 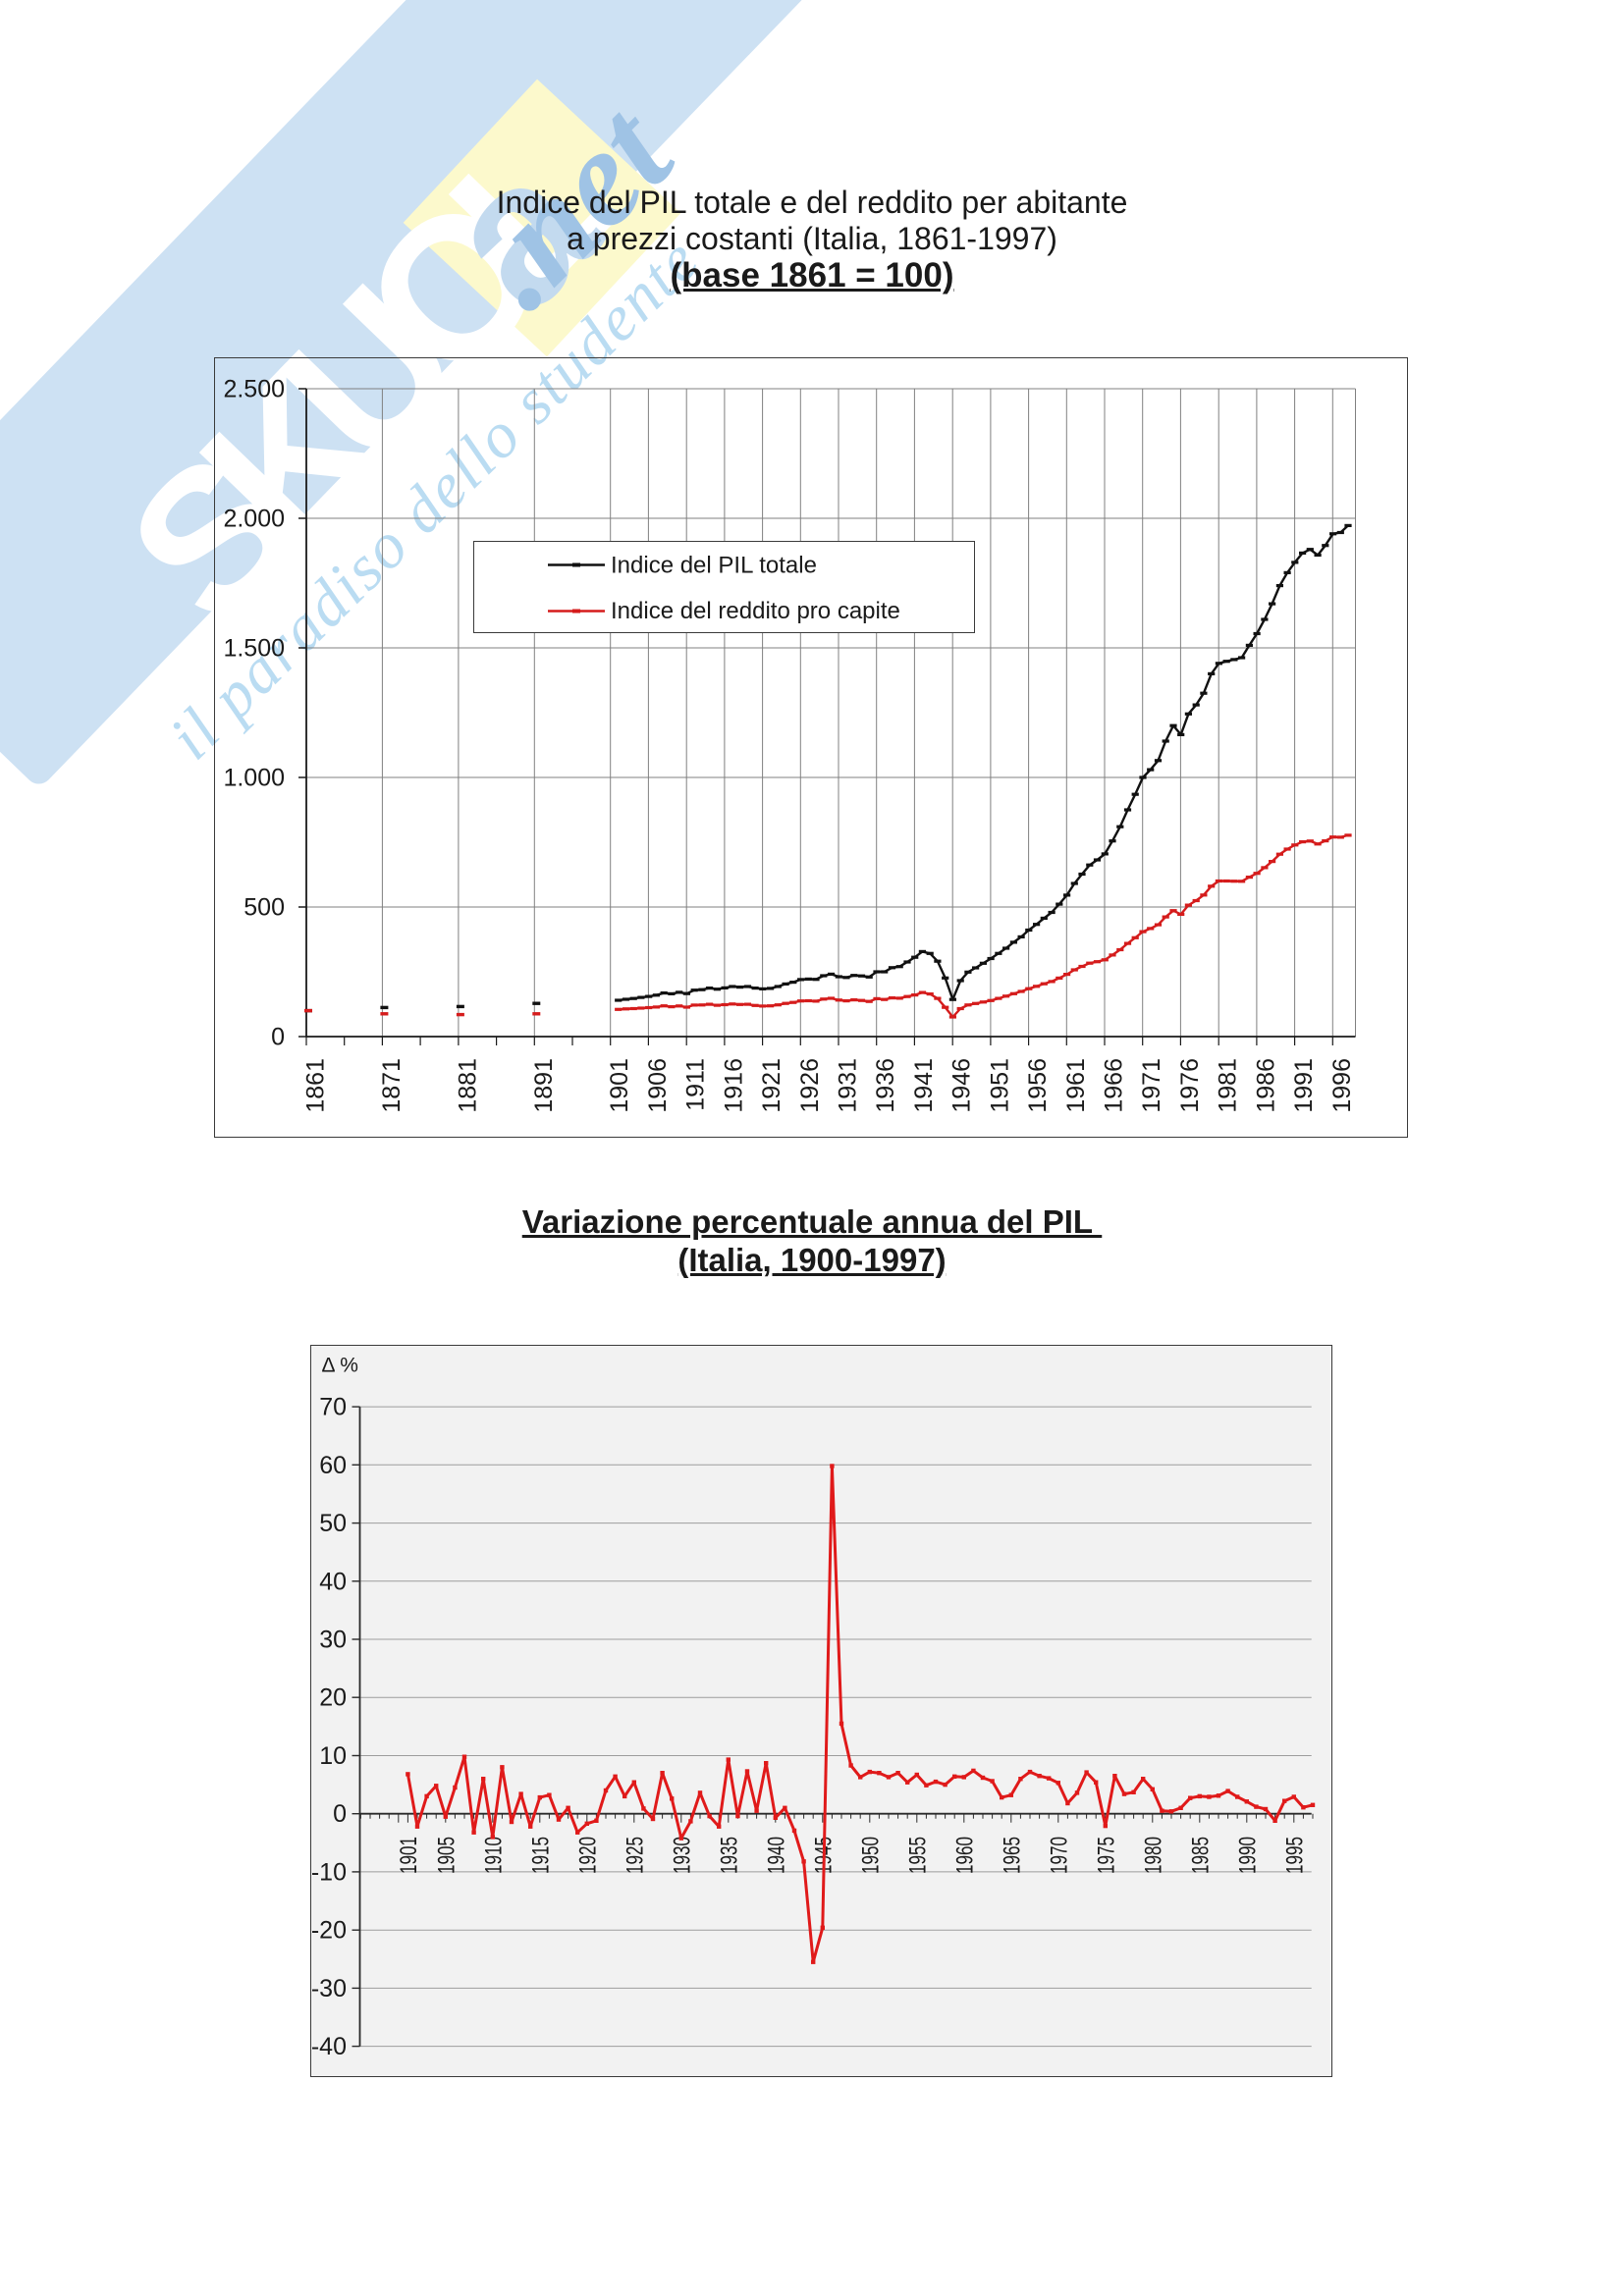 I want to click on svg-text: 1960, so click(x=965, y=1856).